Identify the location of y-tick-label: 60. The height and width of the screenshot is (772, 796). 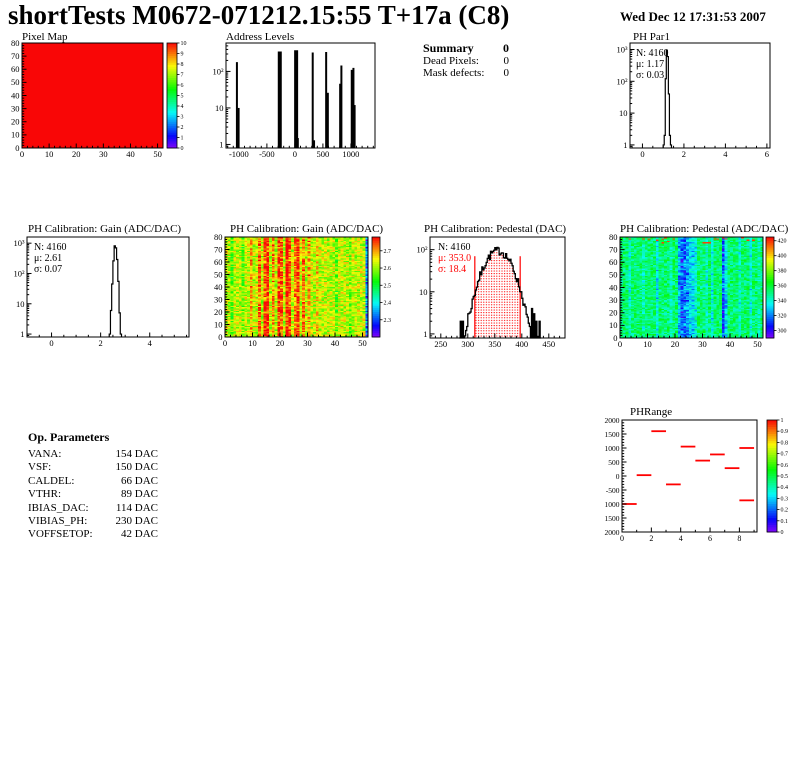
(15, 69).